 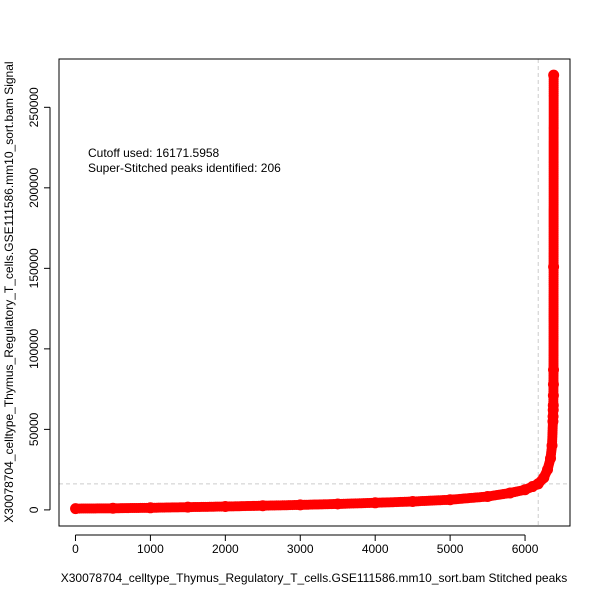 What do you see at coordinates (300, 549) in the screenshot?
I see `x-tick-label: 3000` at bounding box center [300, 549].